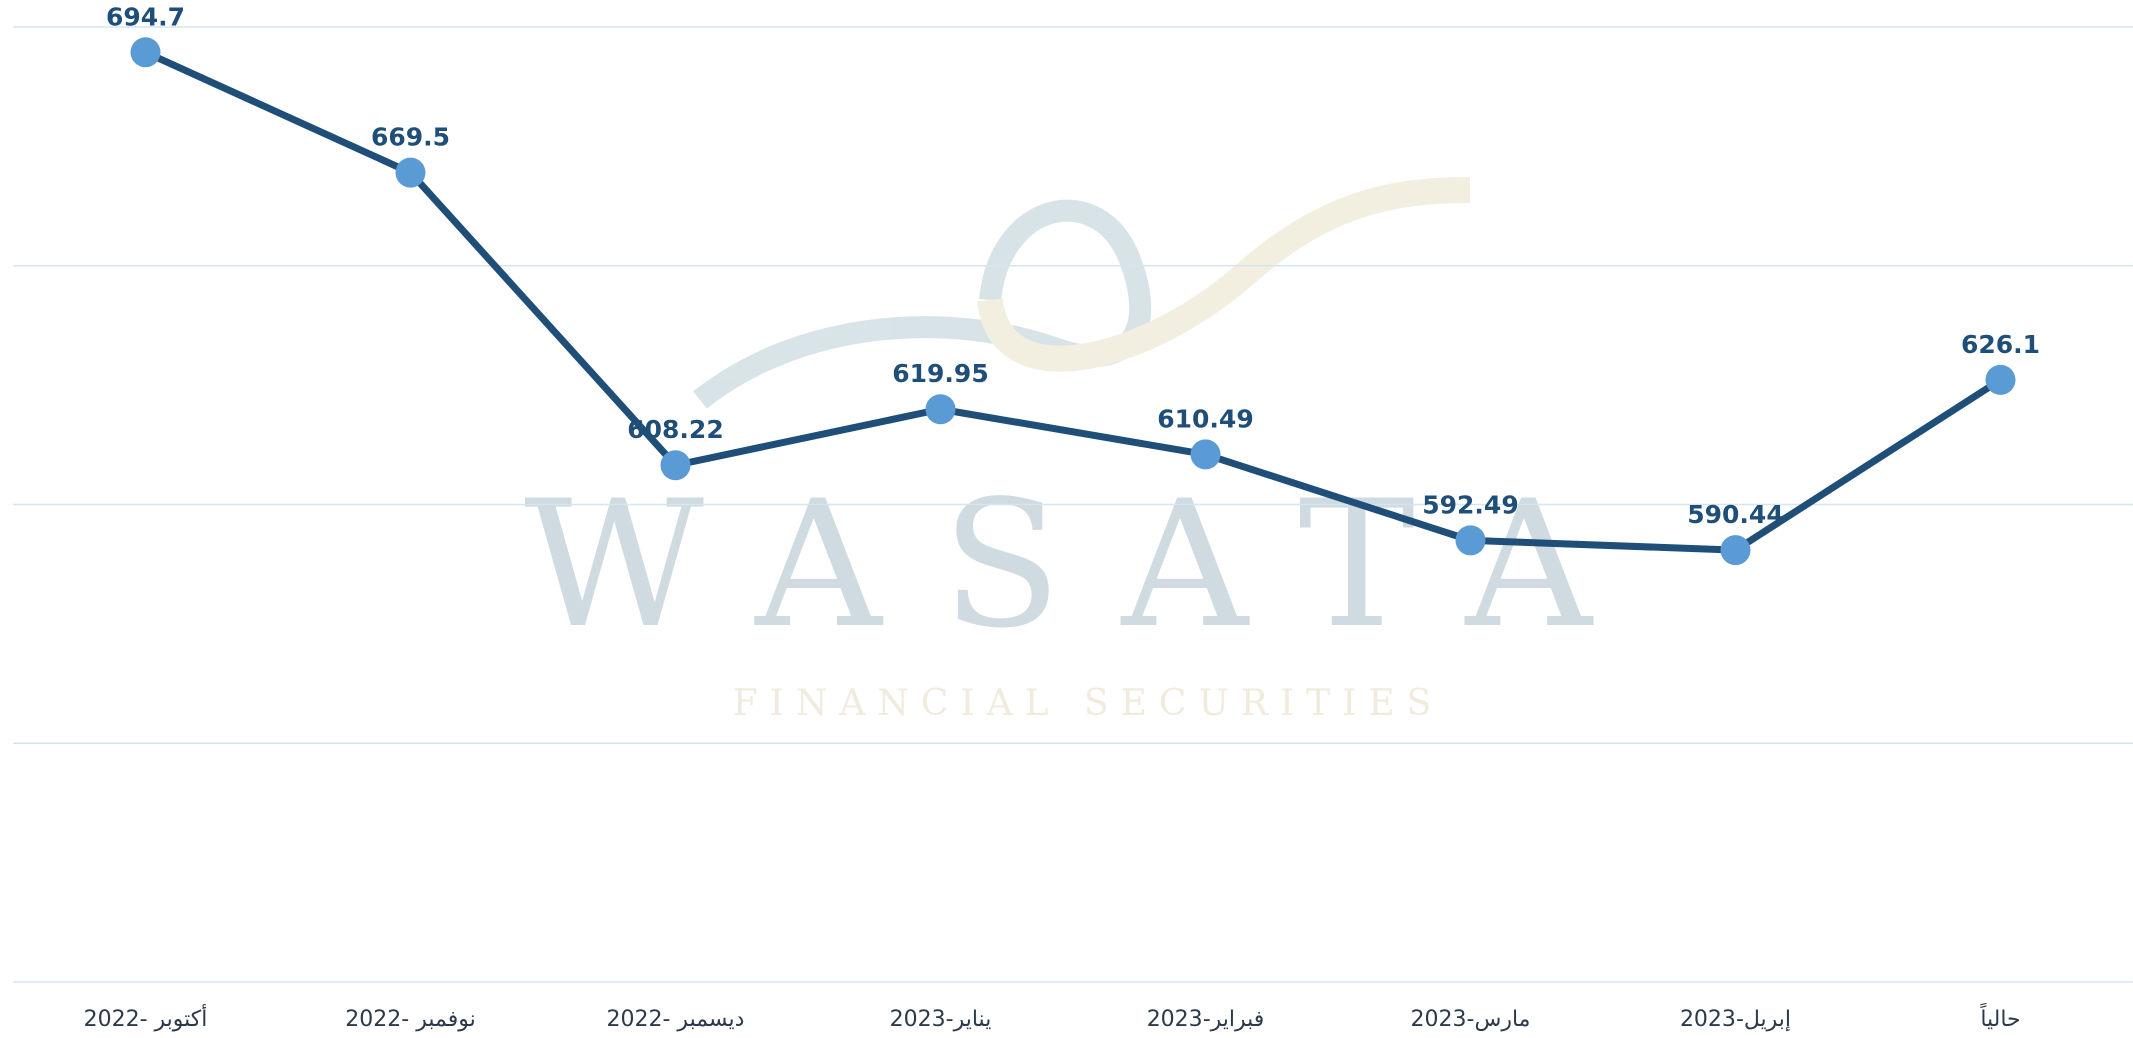 Image resolution: width=2133 pixels, height=1038 pixels. What do you see at coordinates (2000, 1017) in the screenshot?
I see `x-tick-label: حالياً` at bounding box center [2000, 1017].